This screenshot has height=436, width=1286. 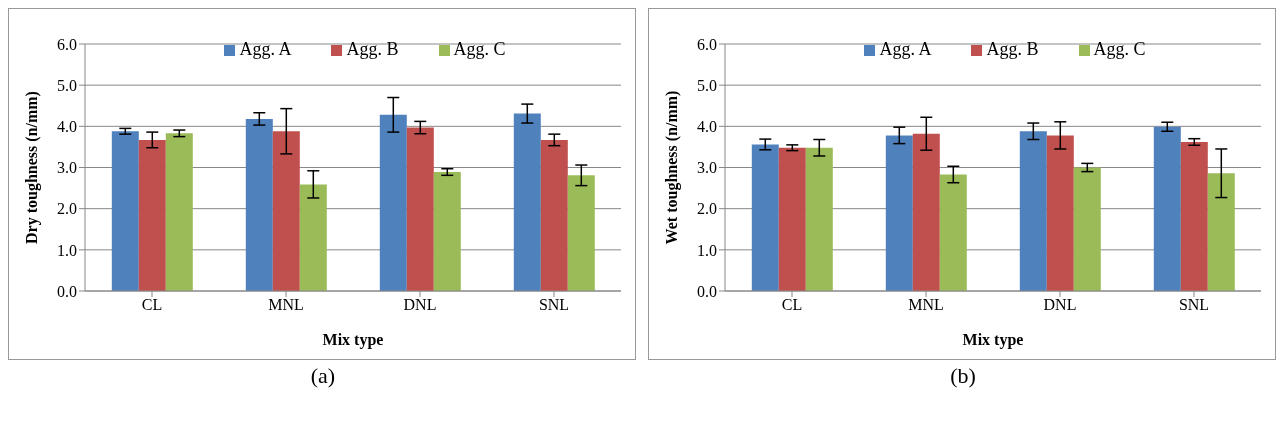 What do you see at coordinates (31, 167) in the screenshot?
I see `y-axis-title: Dry toughness (n/mm)` at bounding box center [31, 167].